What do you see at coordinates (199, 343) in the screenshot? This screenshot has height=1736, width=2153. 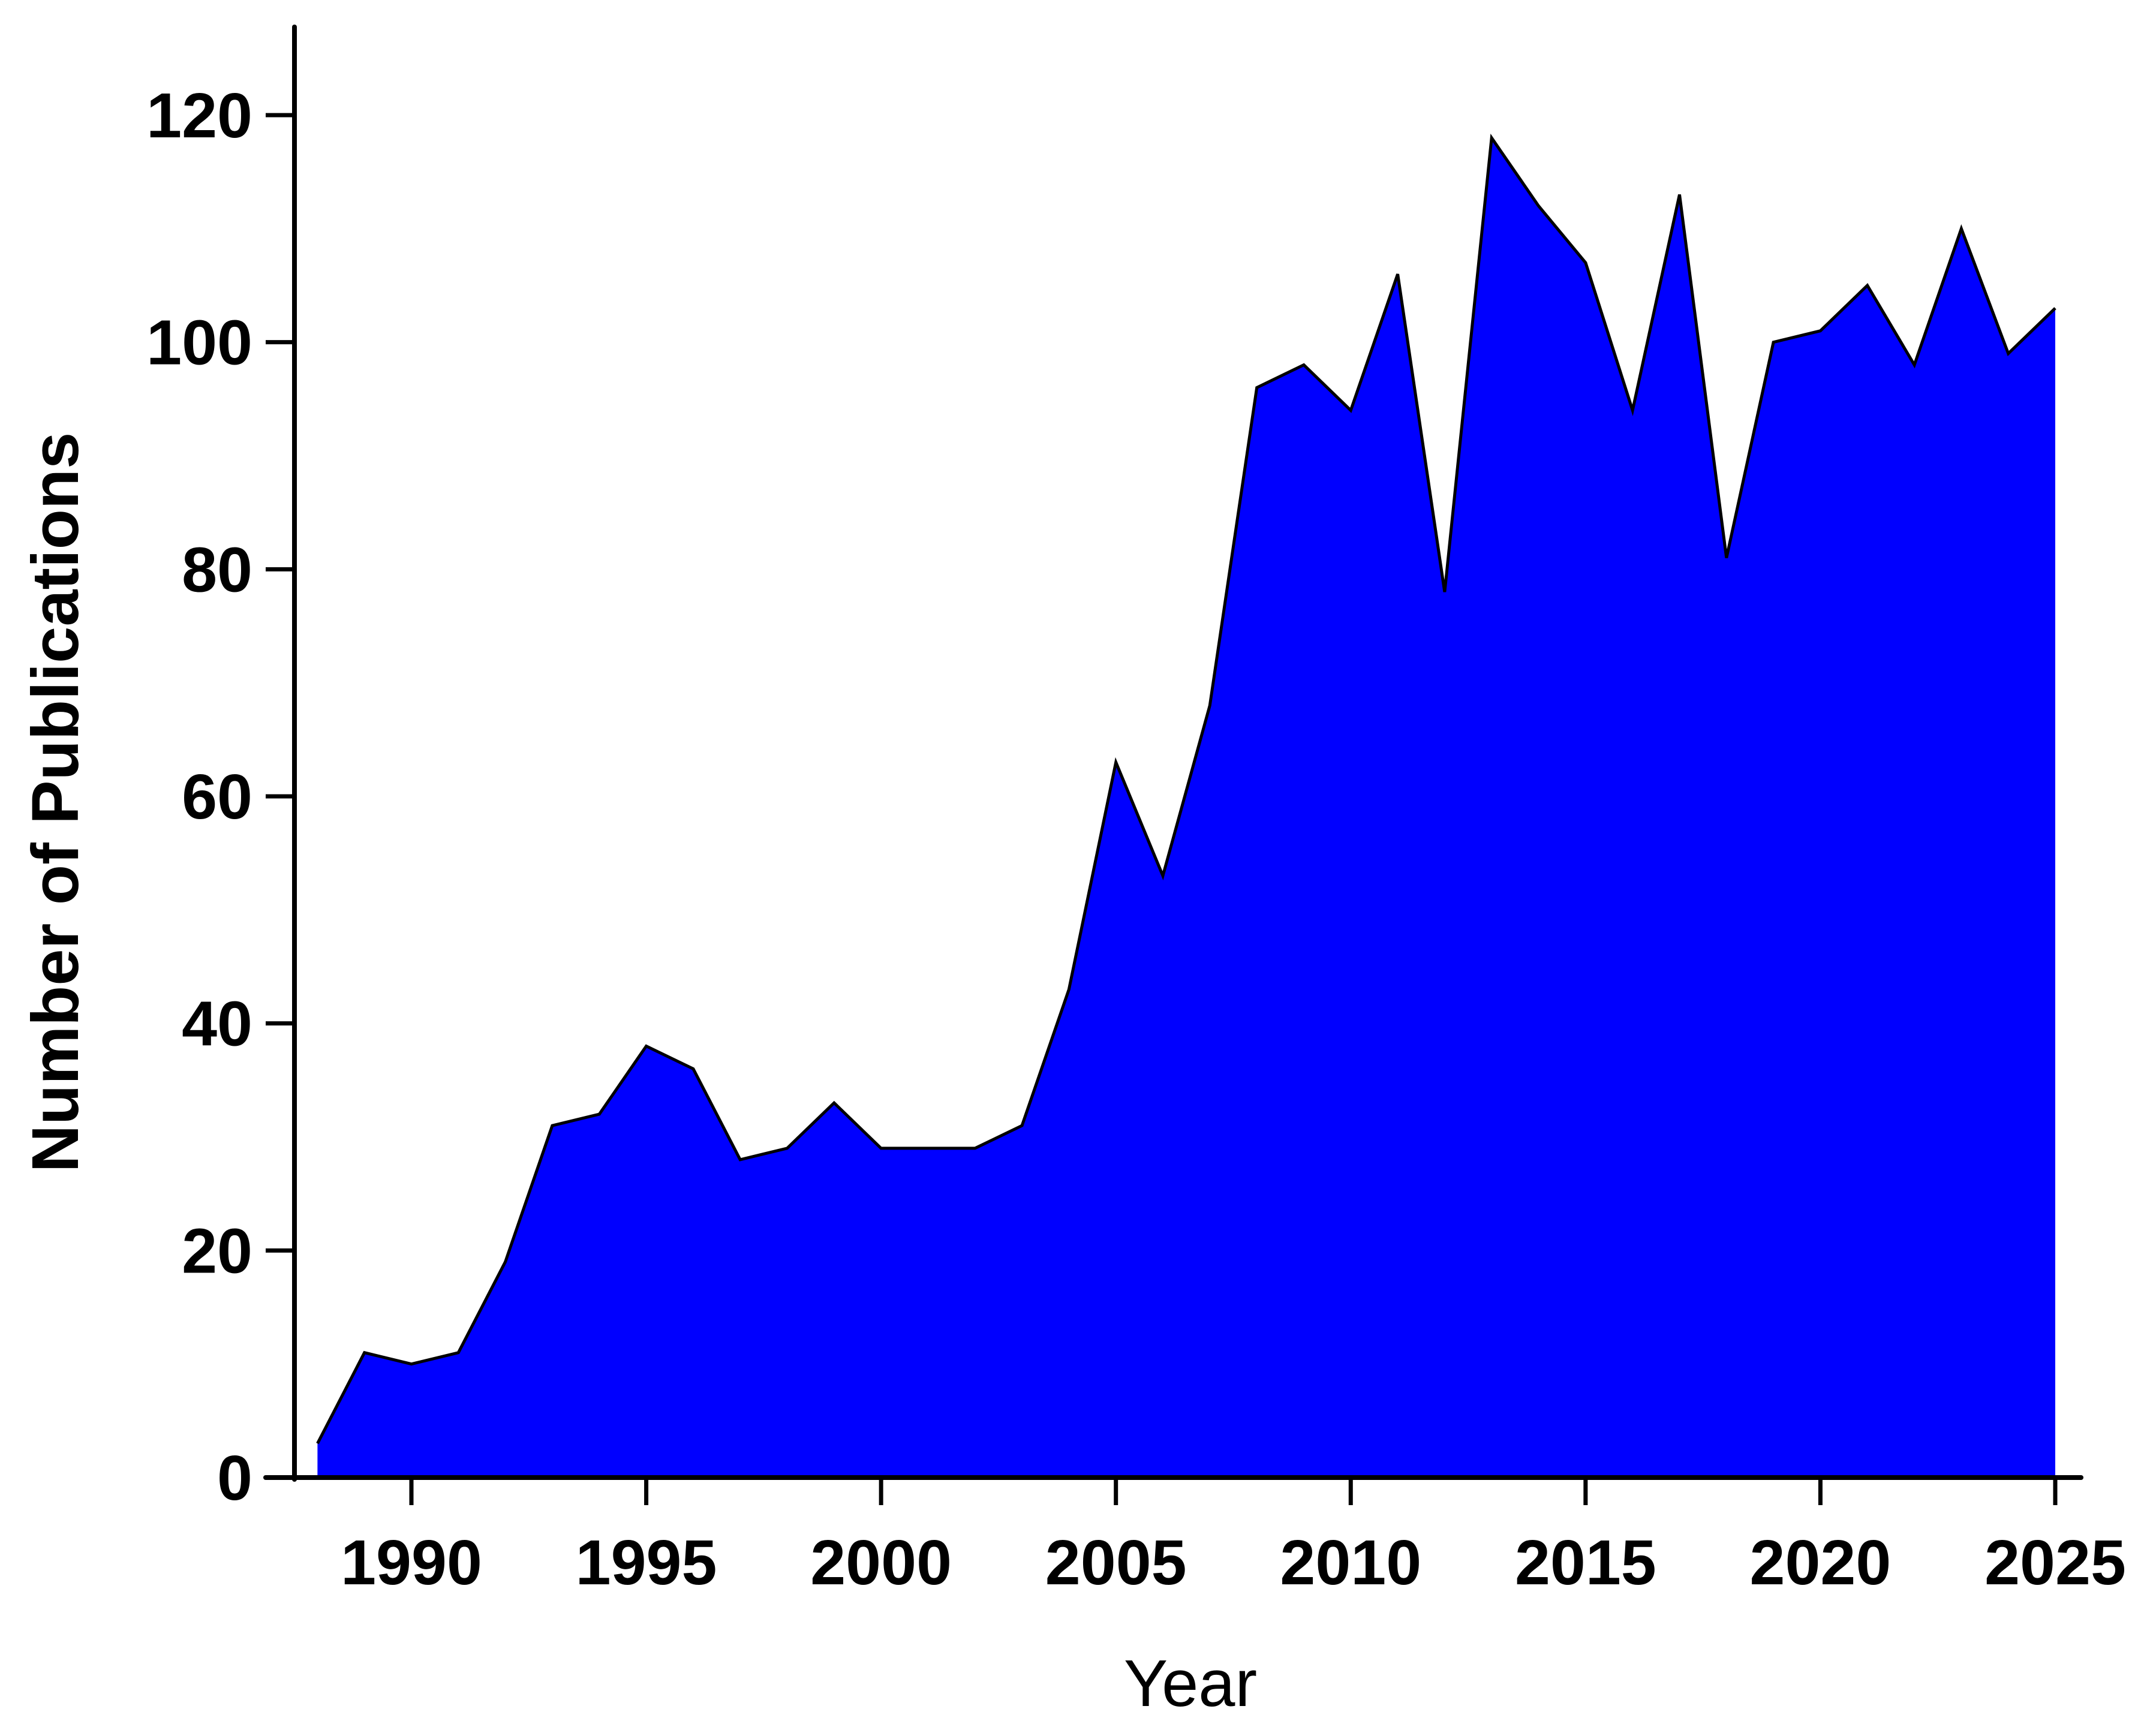 I see `y-tick-label-100: 100` at bounding box center [199, 343].